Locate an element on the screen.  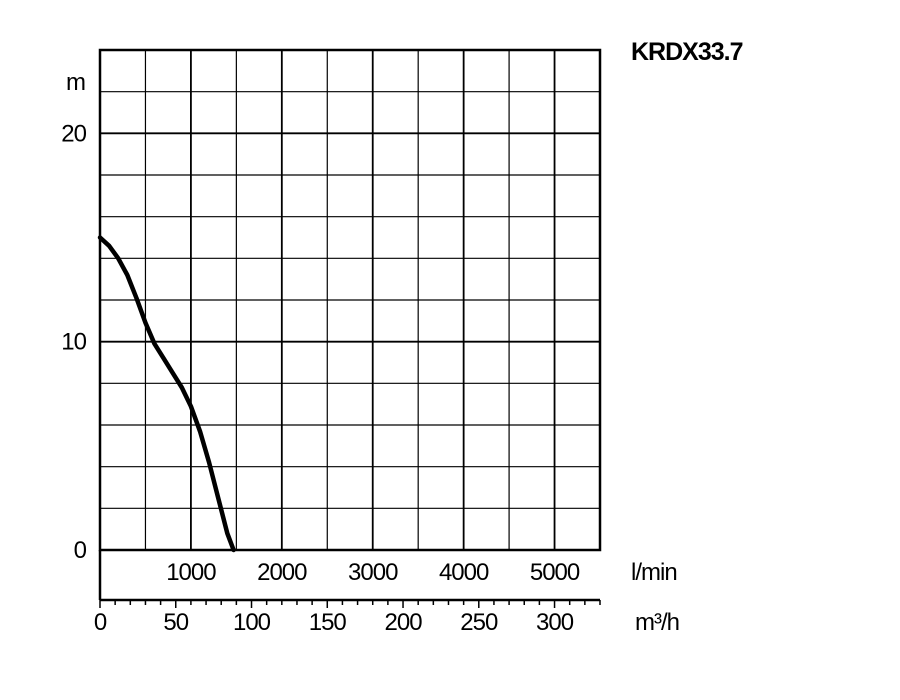
chart-title: KRDX33.7 is located at coordinates (687, 52).